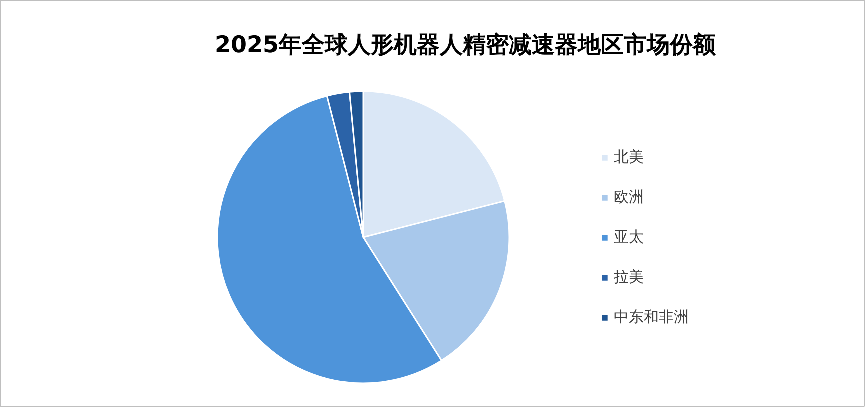 Image resolution: width=867 pixels, height=409 pixels. I want to click on chart-title: 2025年全球人形机器人精密减速器地区市场份额, so click(466, 45).